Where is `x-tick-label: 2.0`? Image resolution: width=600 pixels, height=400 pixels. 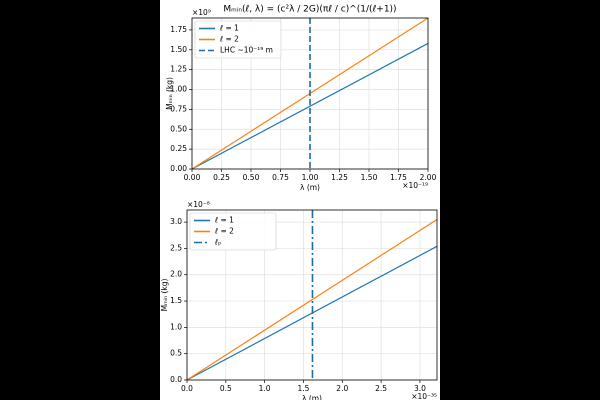 x-tick-label: 2.0 is located at coordinates (342, 388).